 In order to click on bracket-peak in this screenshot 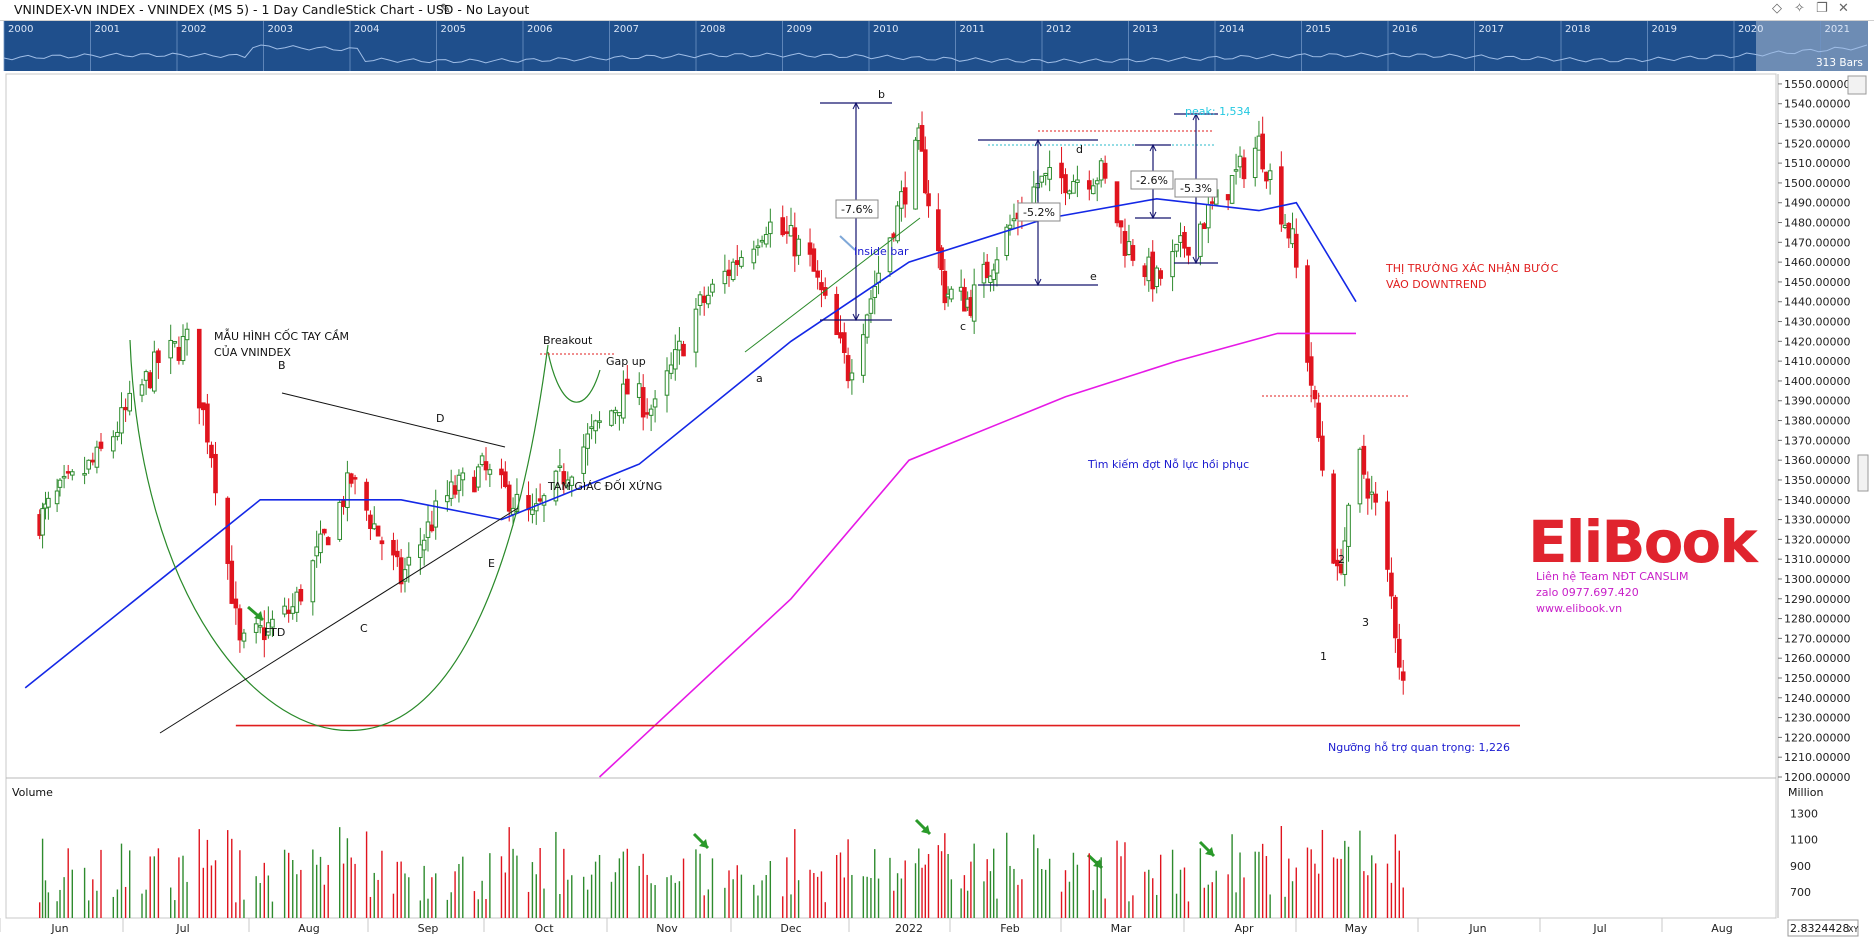, I will do `click(1196, 188)`.